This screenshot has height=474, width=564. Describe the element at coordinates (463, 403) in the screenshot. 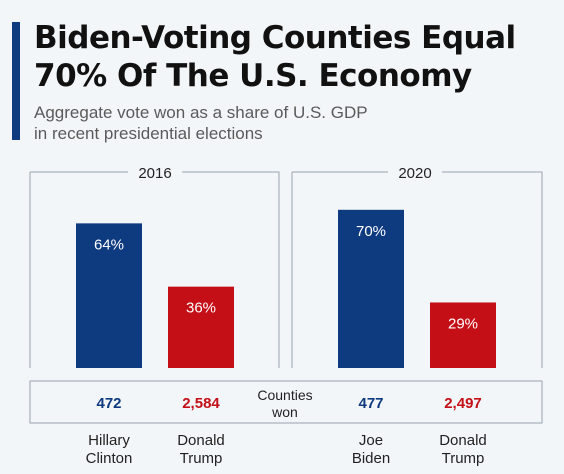

I see `counties-value-donald-trump-2020: 2,497` at that location.